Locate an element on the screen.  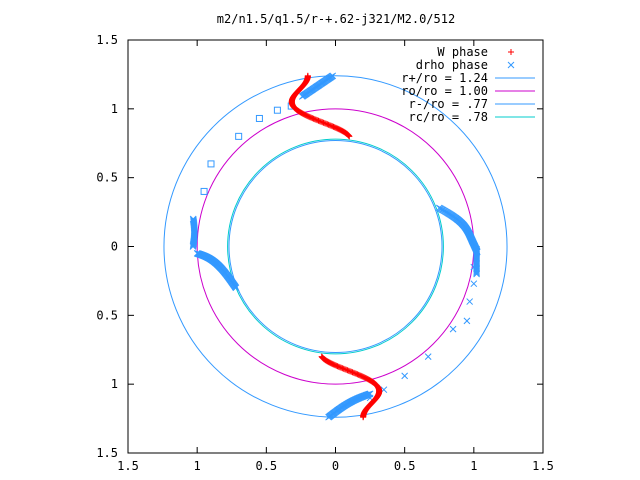
legend-entry: rc/ro = .78 is located at coordinates (472, 117).